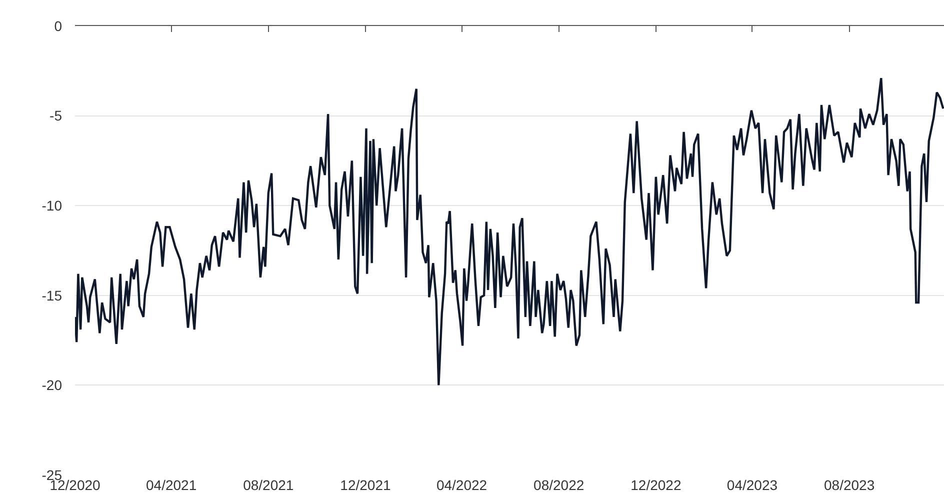  Describe the element at coordinates (752, 485) in the screenshot. I see `x-tick-label: 04/2023` at that location.